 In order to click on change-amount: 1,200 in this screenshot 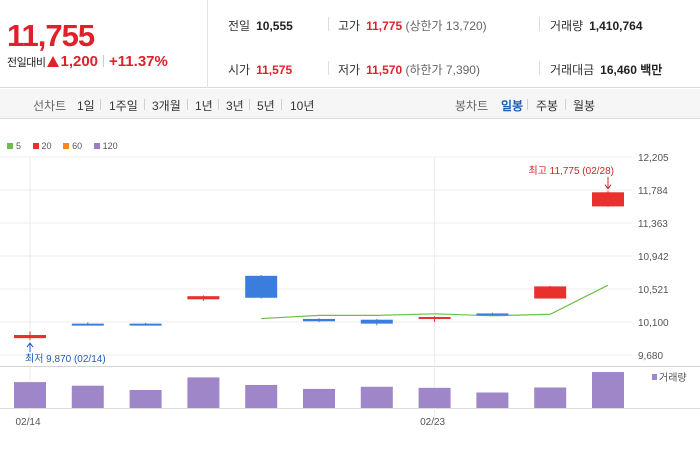, I will do `click(79, 61)`.